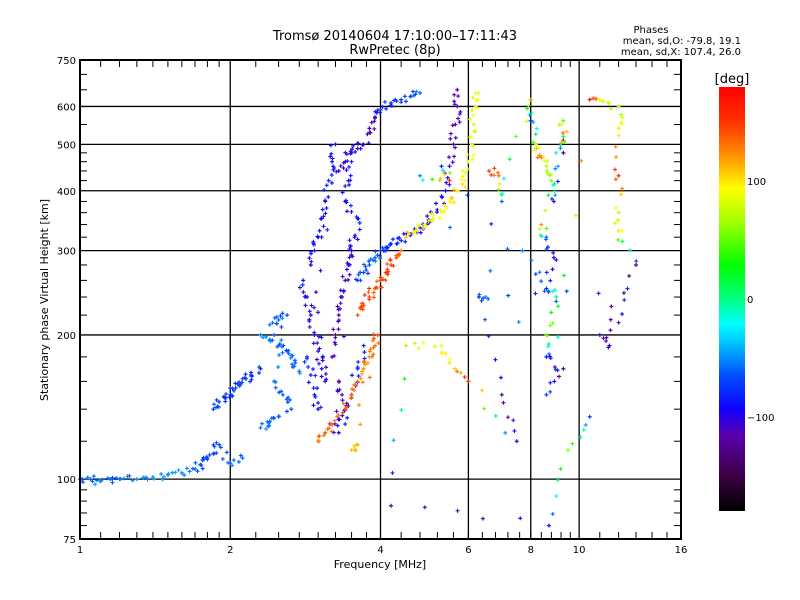 Image resolution: width=800 pixels, height=600 pixels. I want to click on y-tick-label: 600, so click(66, 107).